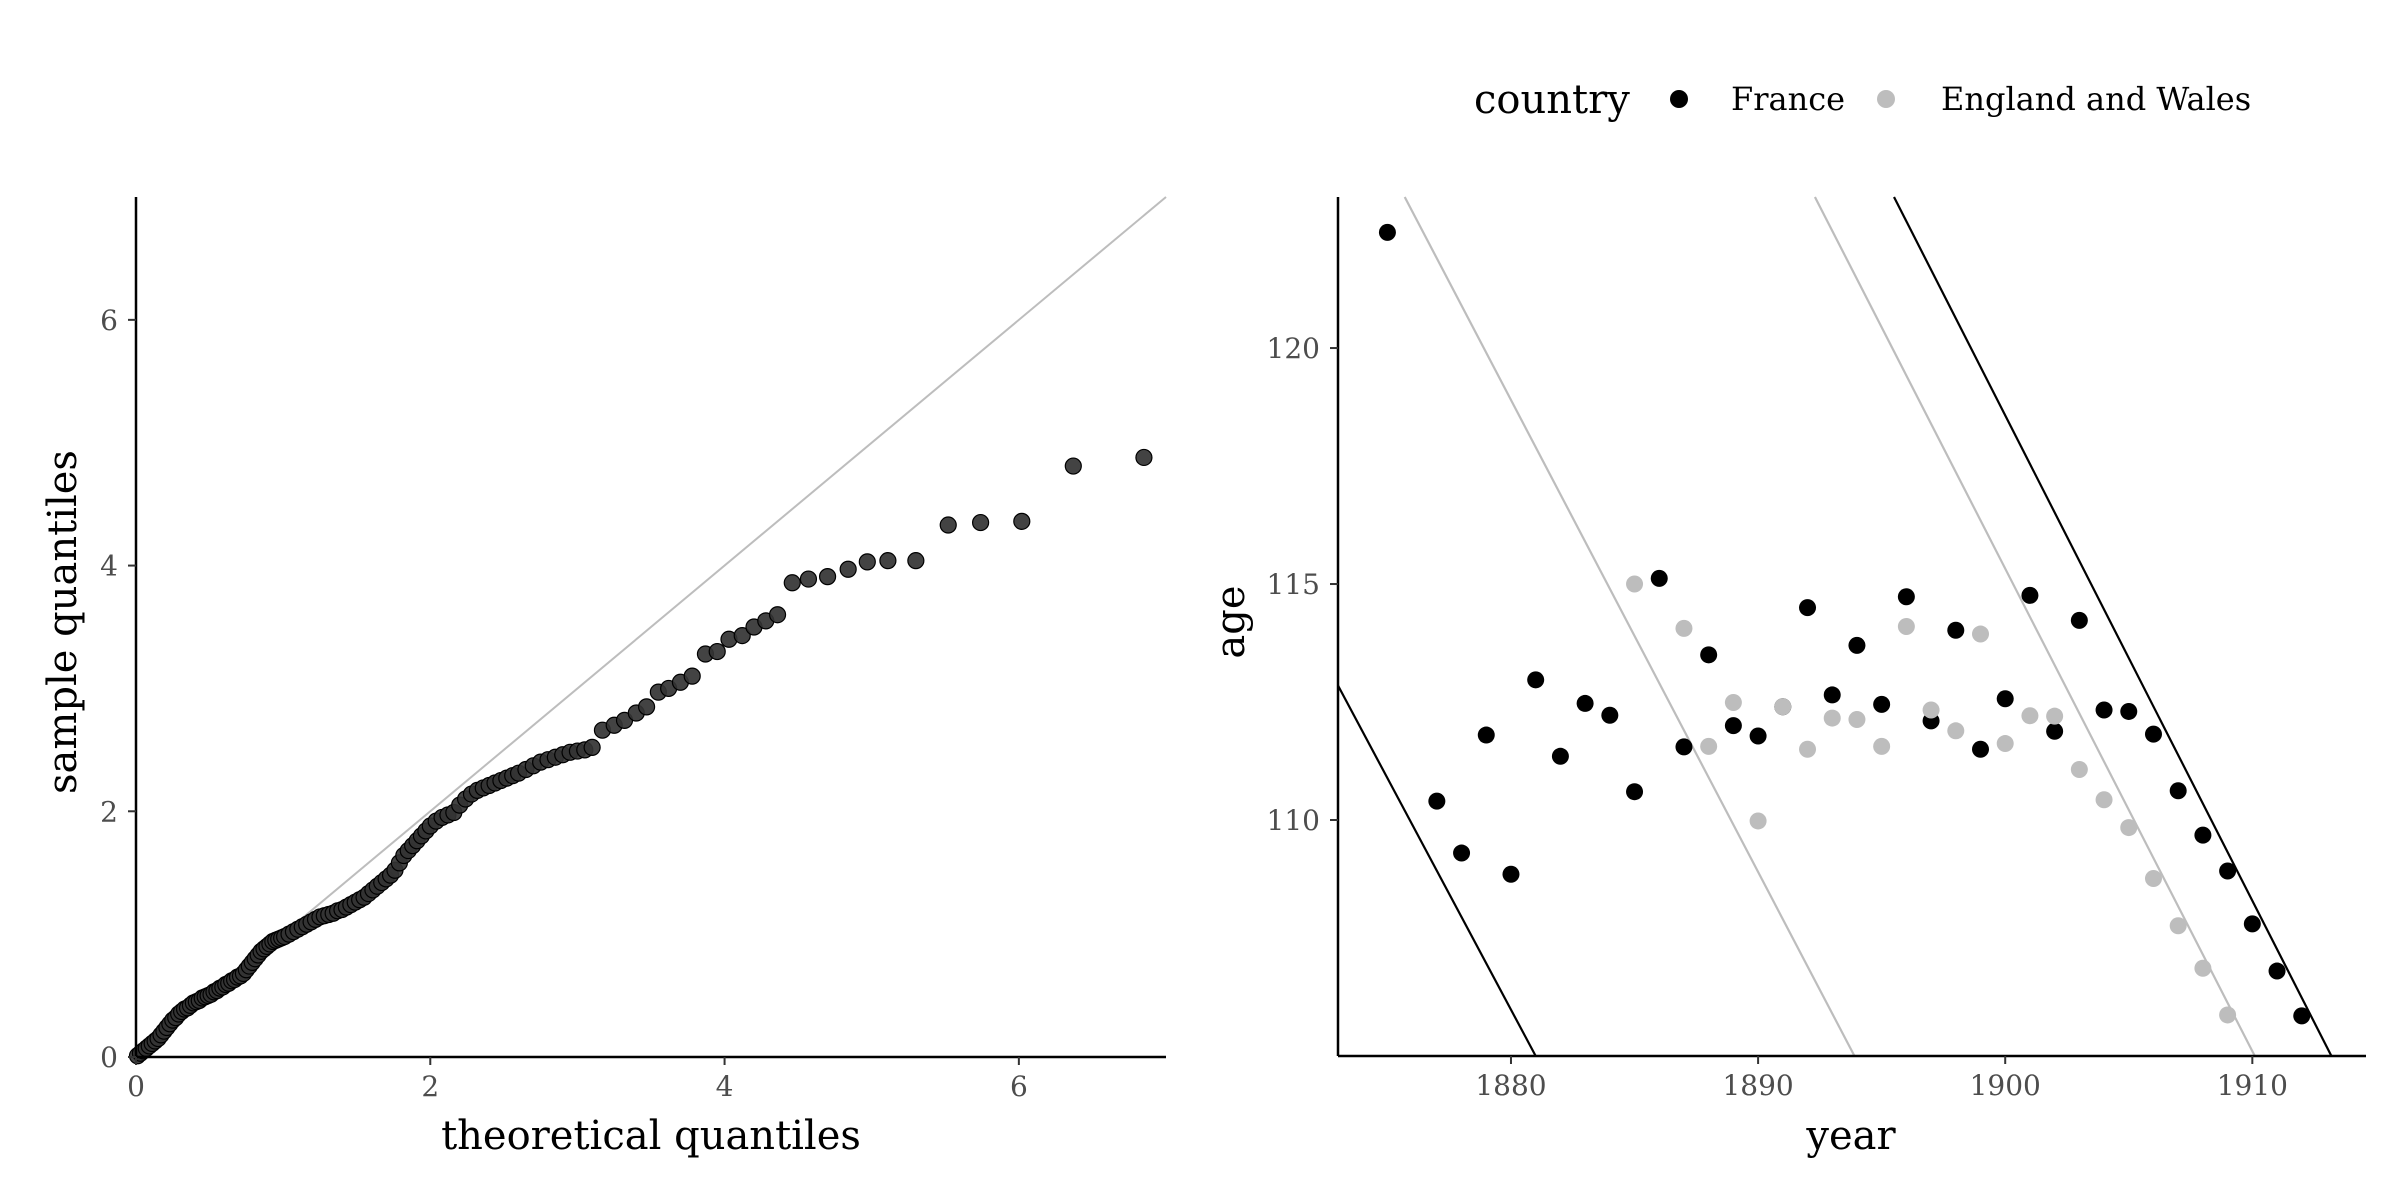  What do you see at coordinates (1850, 1136) in the screenshot?
I see `year-axis-title: year` at bounding box center [1850, 1136].